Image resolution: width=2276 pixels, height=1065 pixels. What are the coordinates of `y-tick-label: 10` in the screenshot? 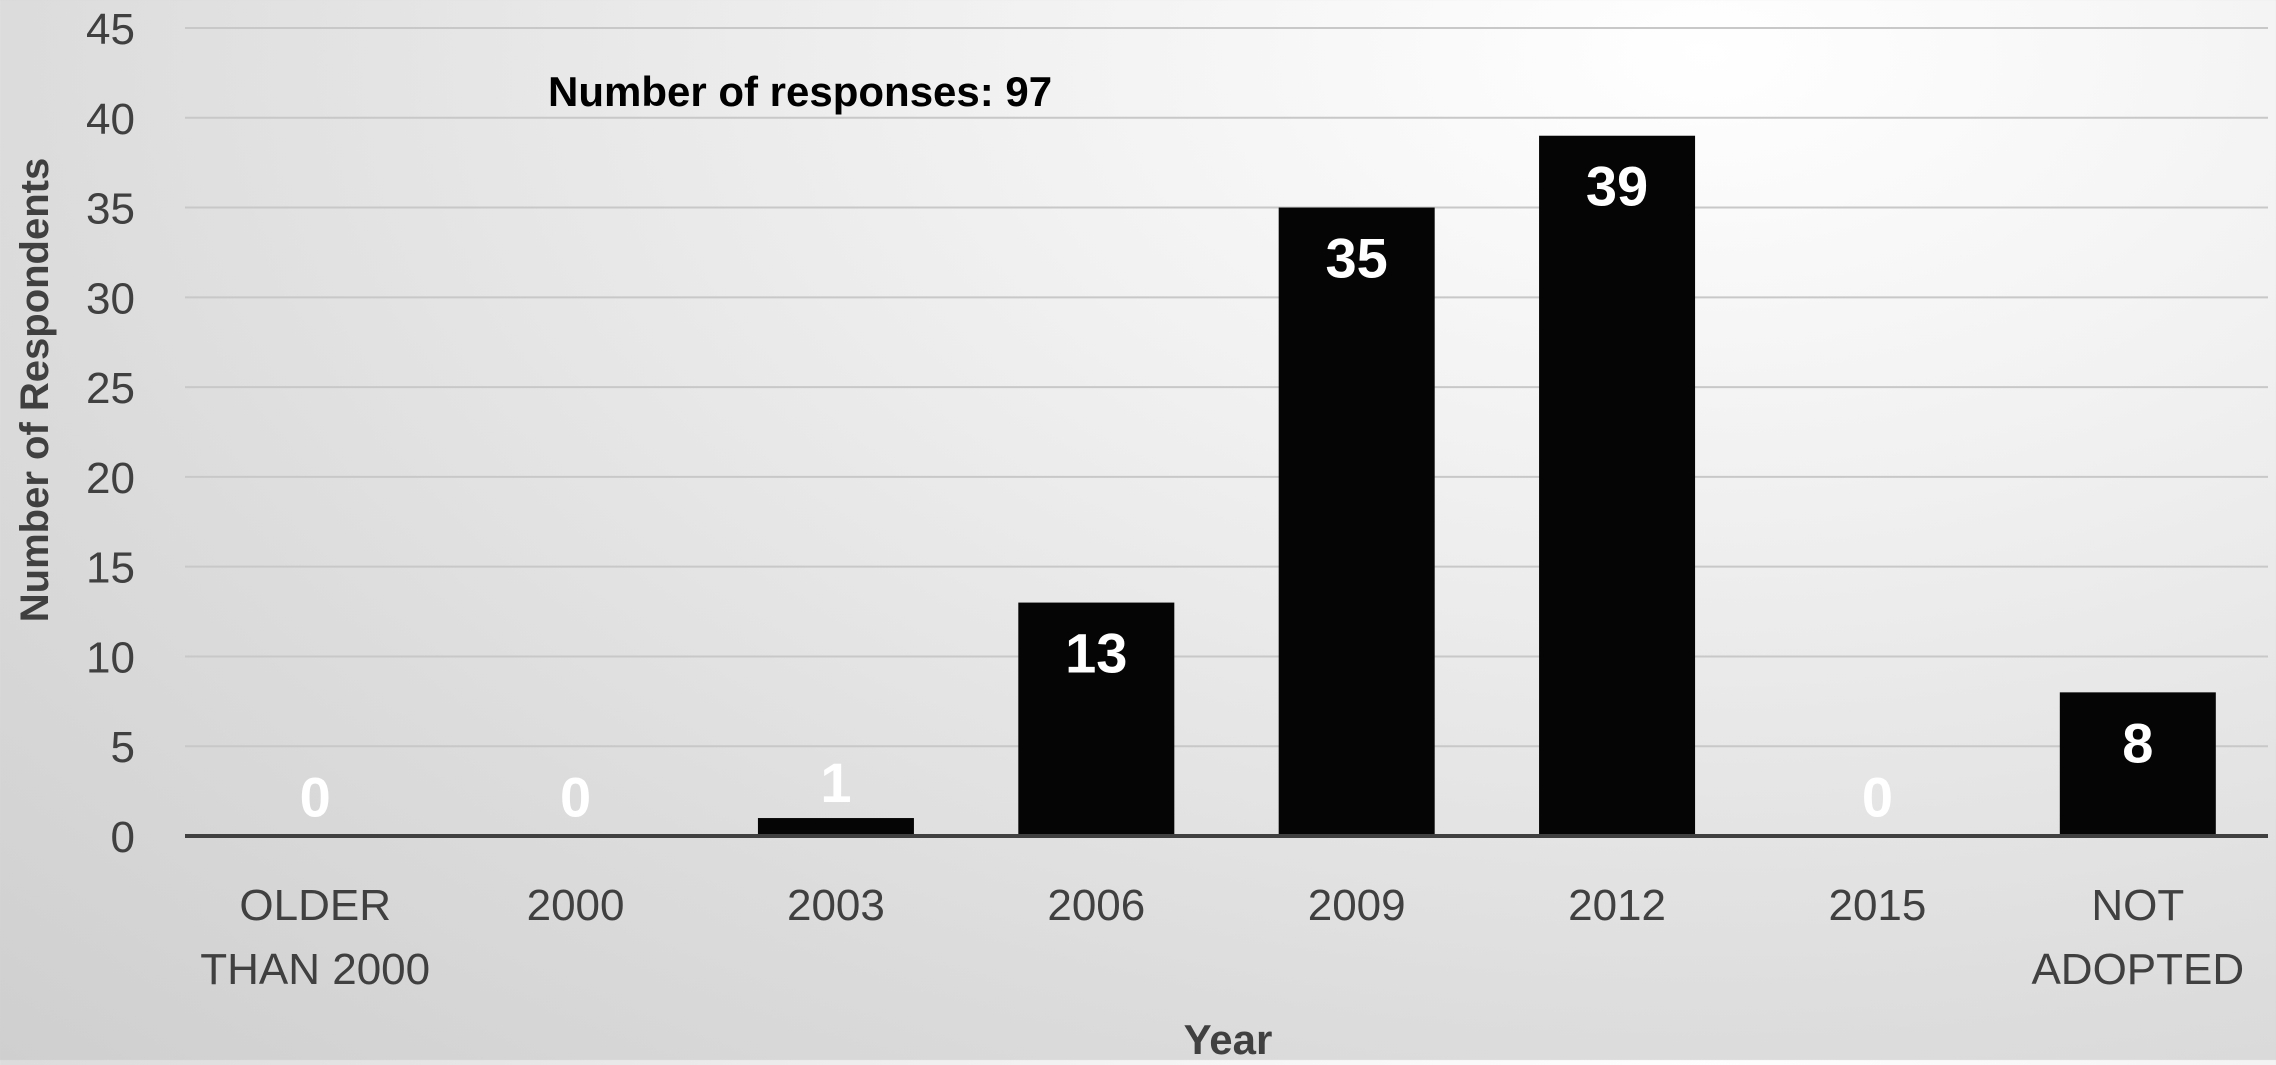 It's located at (110, 657).